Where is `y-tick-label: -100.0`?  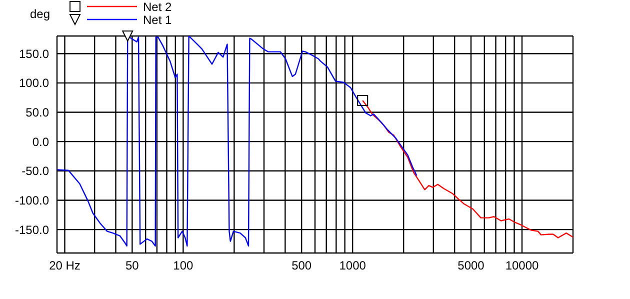 y-tick-label: -100.0 is located at coordinates (32, 200).